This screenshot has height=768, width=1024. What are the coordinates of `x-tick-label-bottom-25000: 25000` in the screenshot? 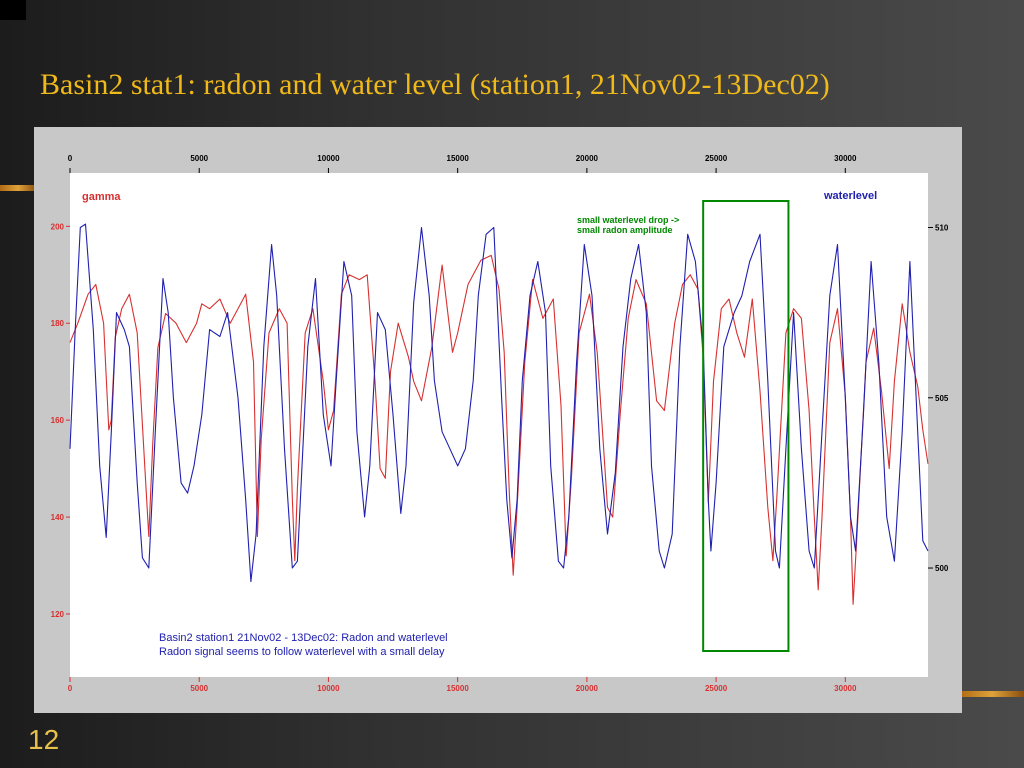 It's located at (716, 688).